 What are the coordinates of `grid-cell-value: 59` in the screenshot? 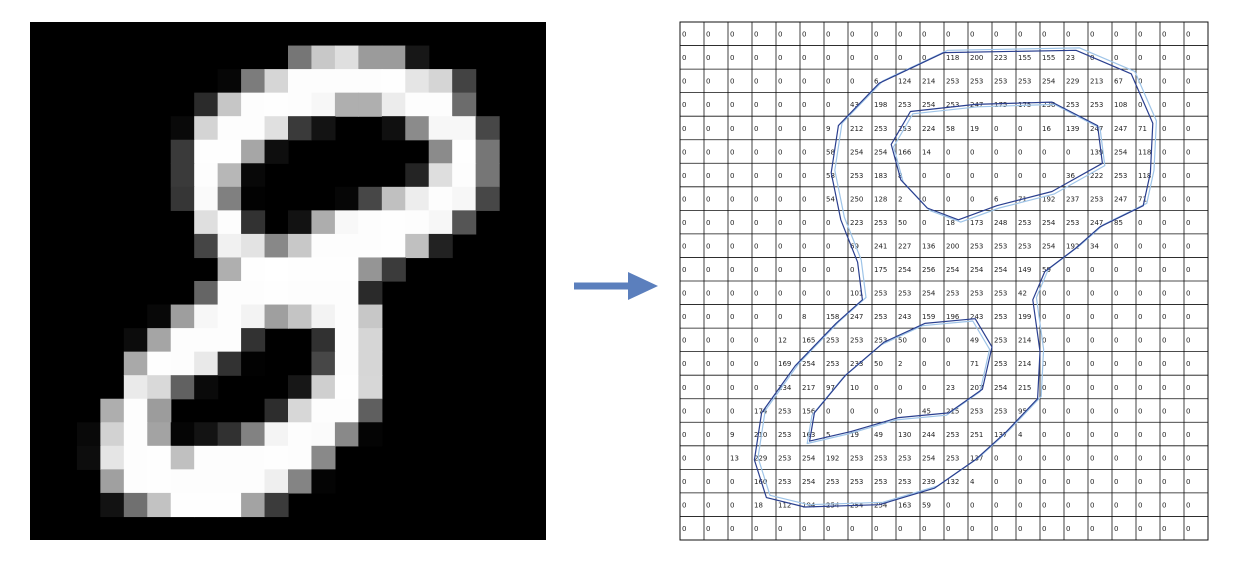 It's located at (926, 506).